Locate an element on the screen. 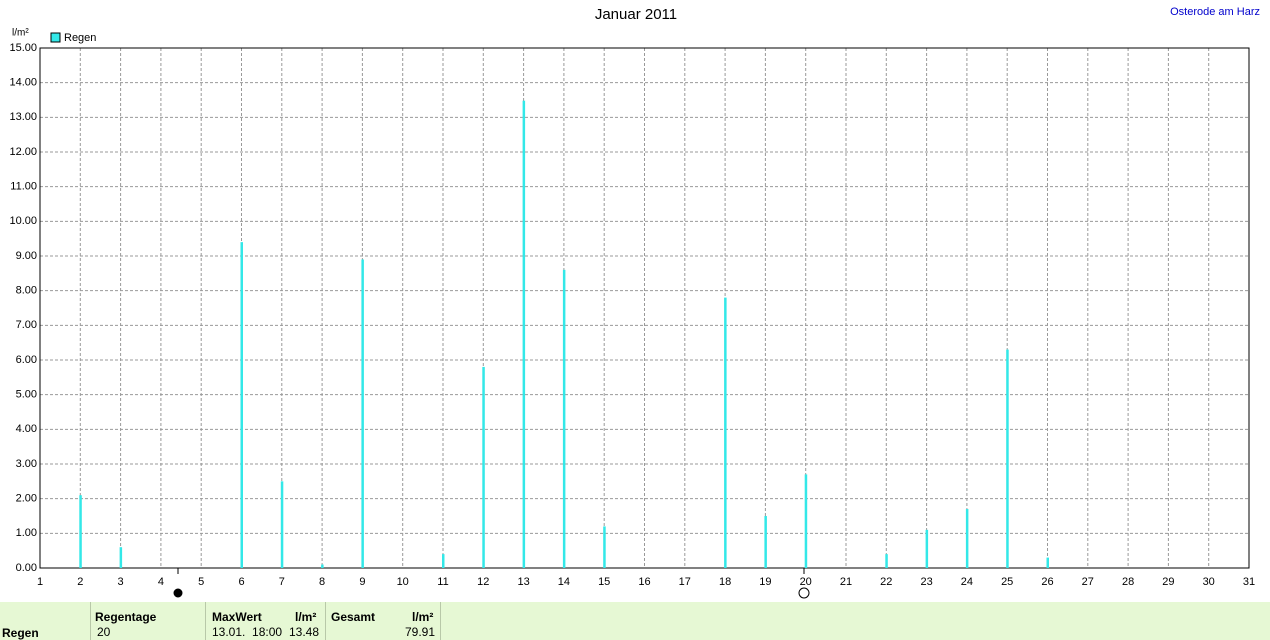 This screenshot has height=640, width=1270. x-tick-label: 23 is located at coordinates (926, 582).